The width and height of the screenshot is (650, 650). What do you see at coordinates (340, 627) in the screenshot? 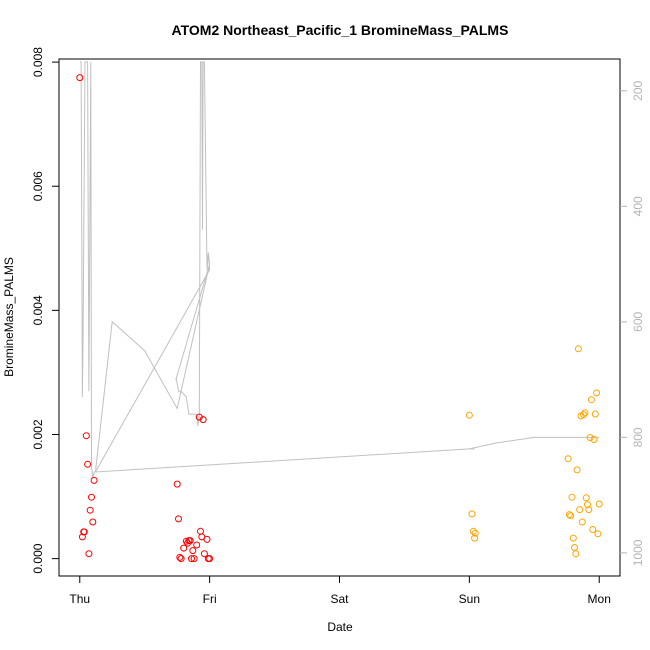
I see `x-axis-label: Date` at bounding box center [340, 627].